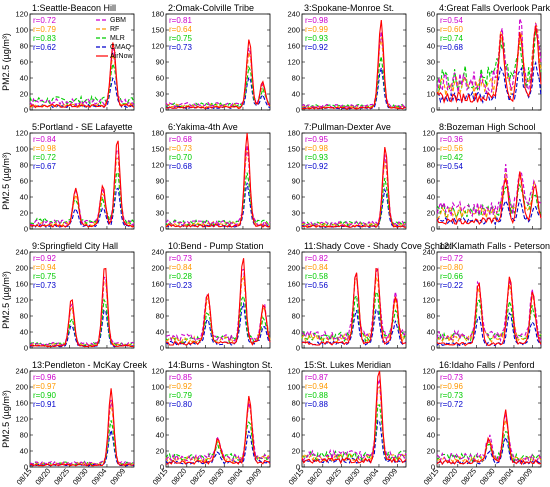  I want to click on r-label: r=0.36, so click(451, 139).